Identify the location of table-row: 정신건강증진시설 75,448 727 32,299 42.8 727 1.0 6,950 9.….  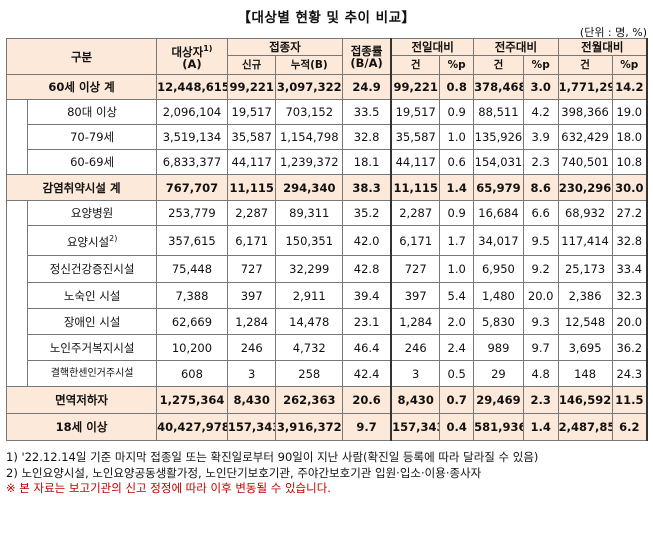
(327, 269).